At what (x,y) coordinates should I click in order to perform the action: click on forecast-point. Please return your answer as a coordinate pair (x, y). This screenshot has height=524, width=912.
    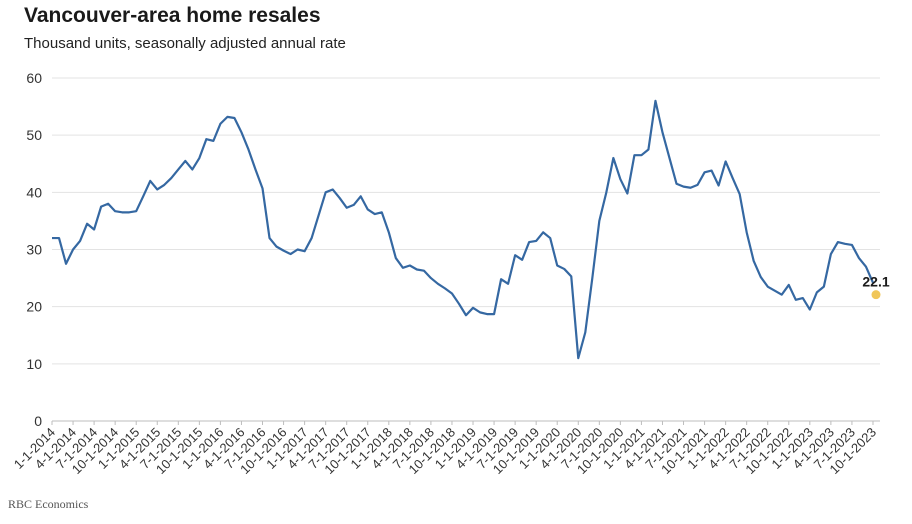
    Looking at the image, I should click on (876, 295).